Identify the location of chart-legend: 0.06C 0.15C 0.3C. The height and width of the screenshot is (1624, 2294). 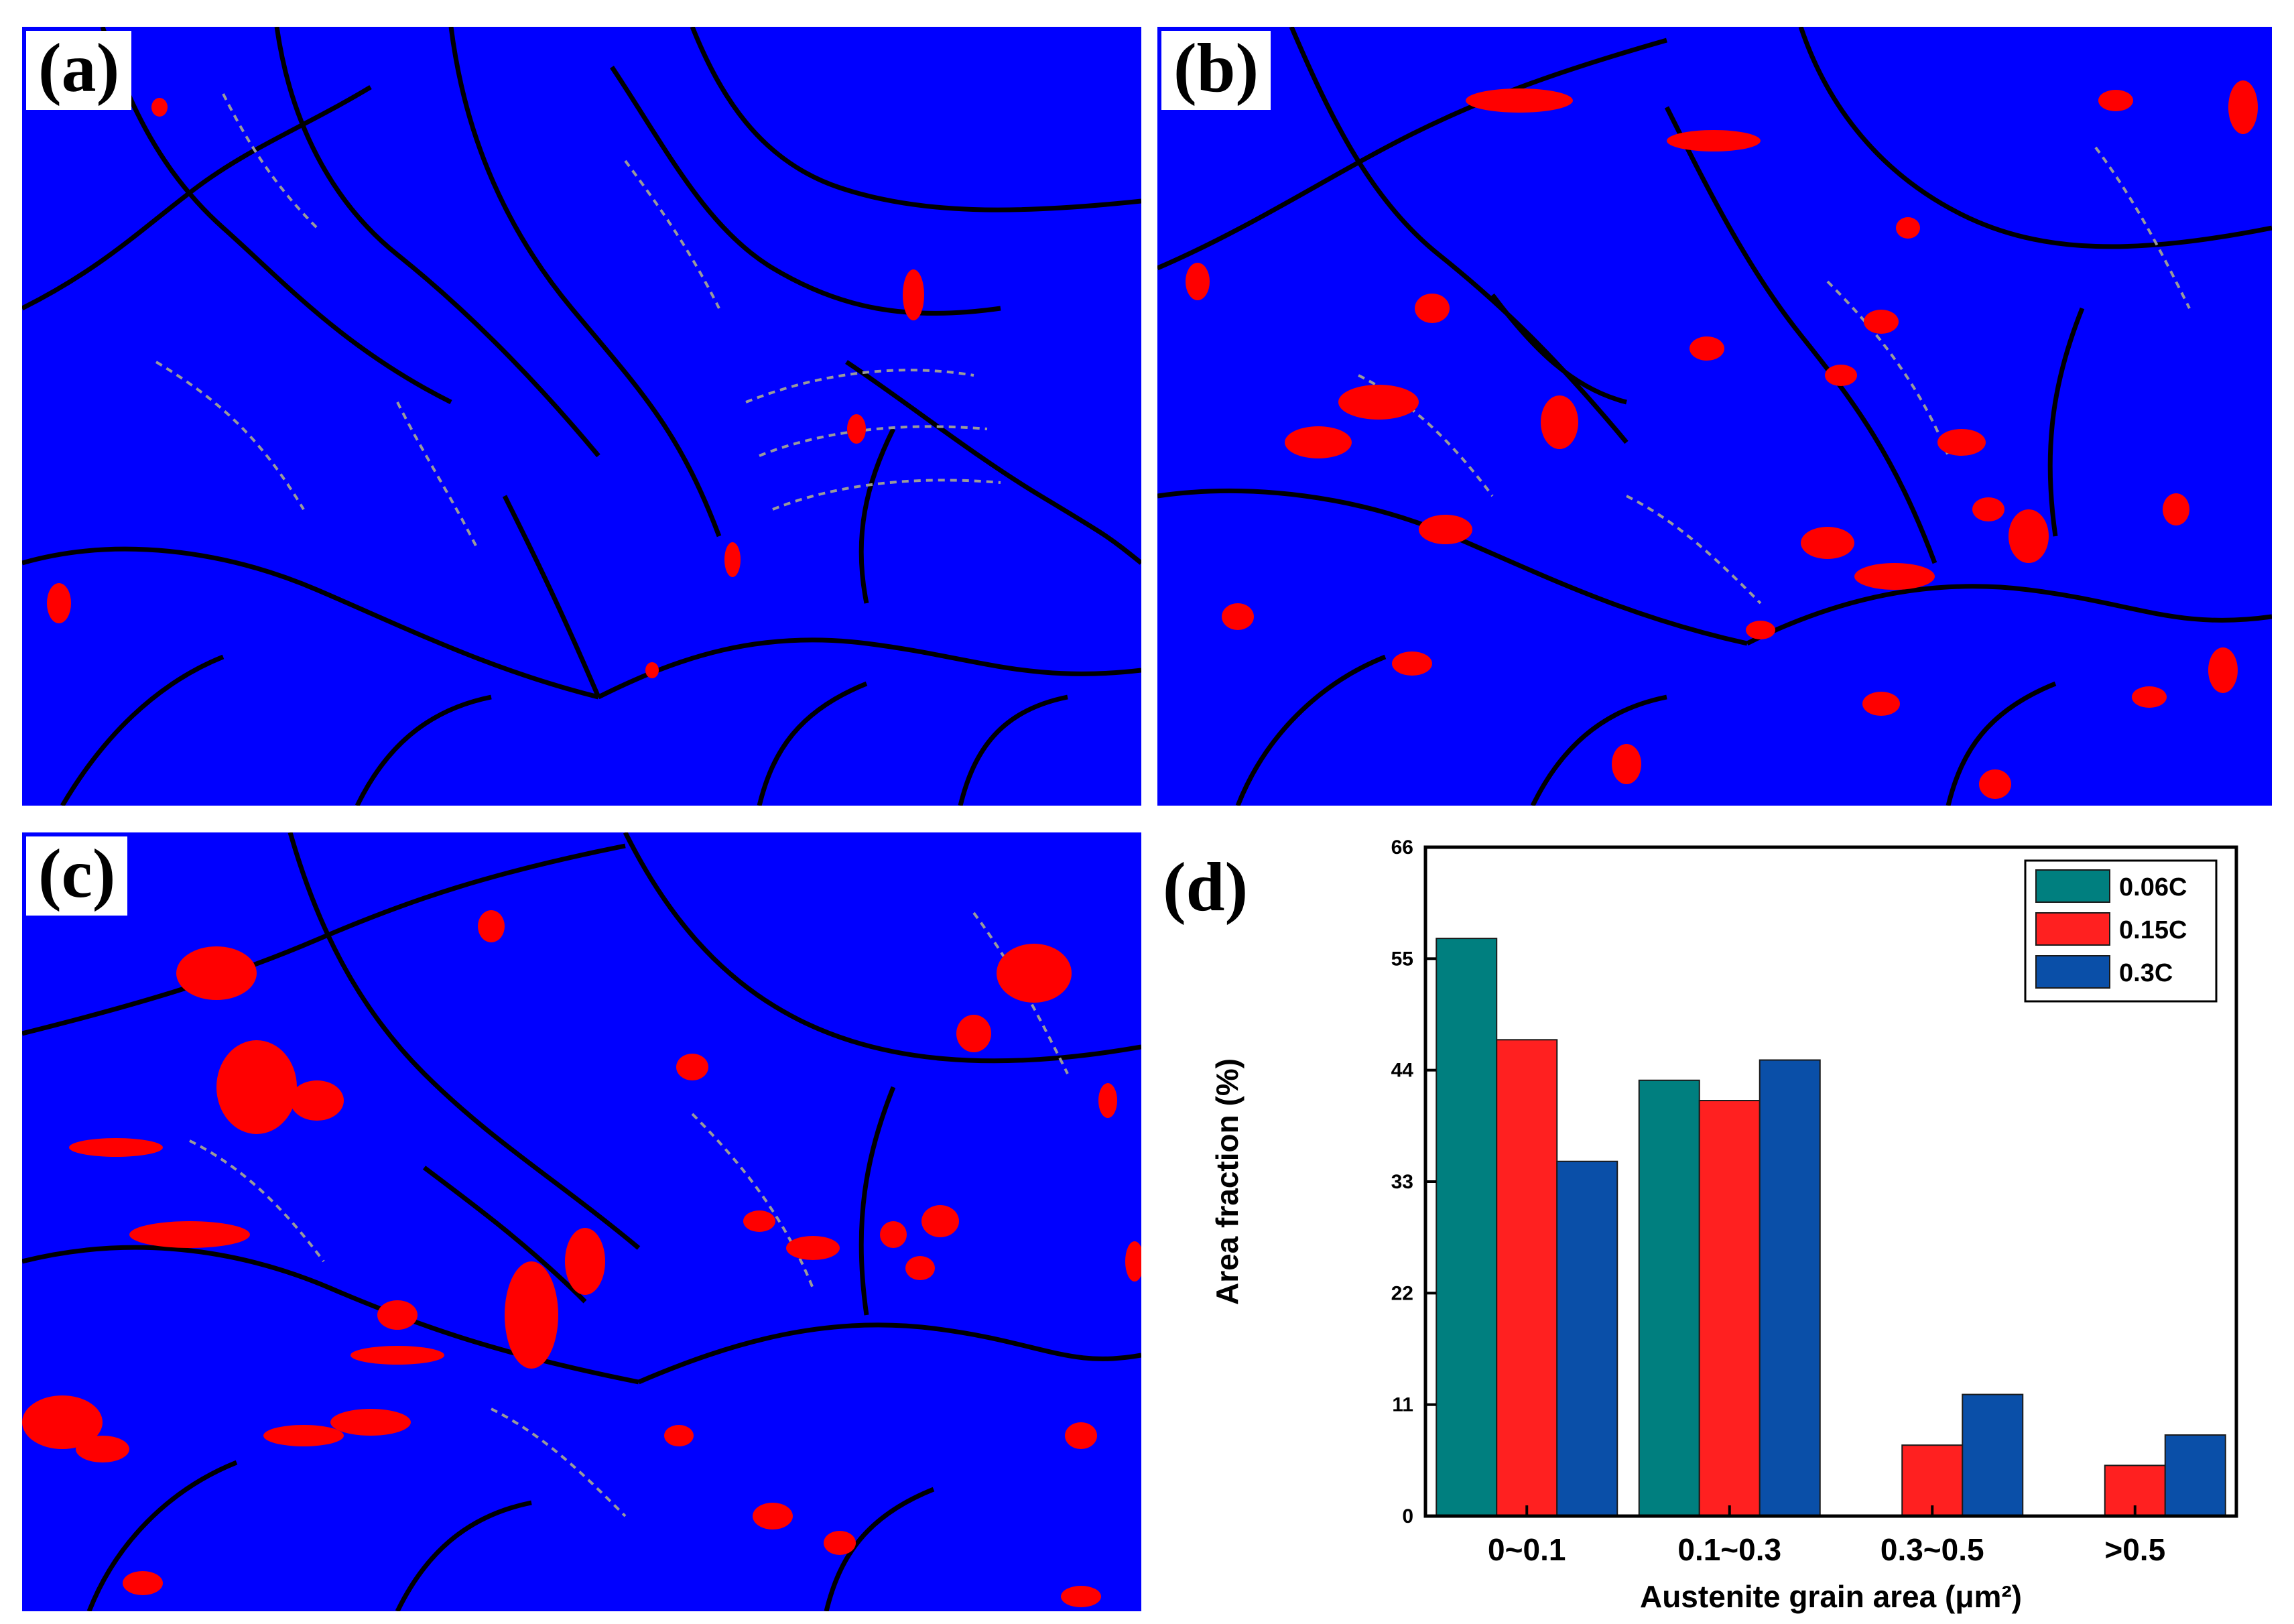
(2121, 931).